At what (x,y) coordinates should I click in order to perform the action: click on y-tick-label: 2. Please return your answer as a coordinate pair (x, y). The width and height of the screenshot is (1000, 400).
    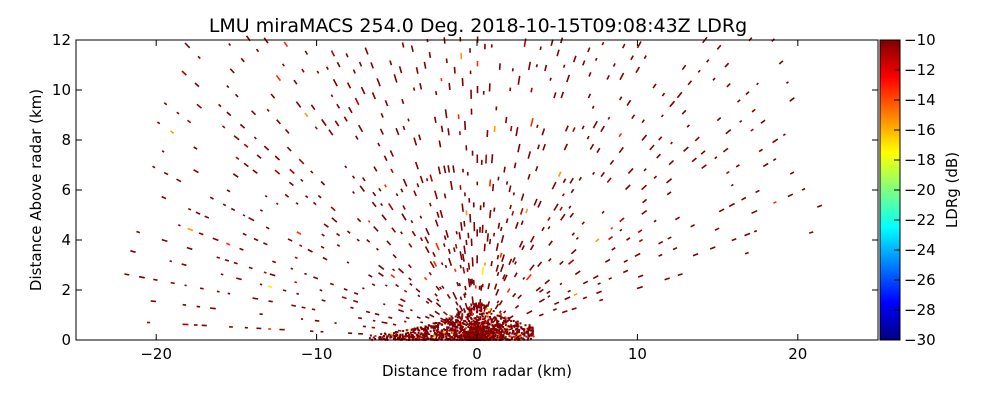
    Looking at the image, I should click on (66, 290).